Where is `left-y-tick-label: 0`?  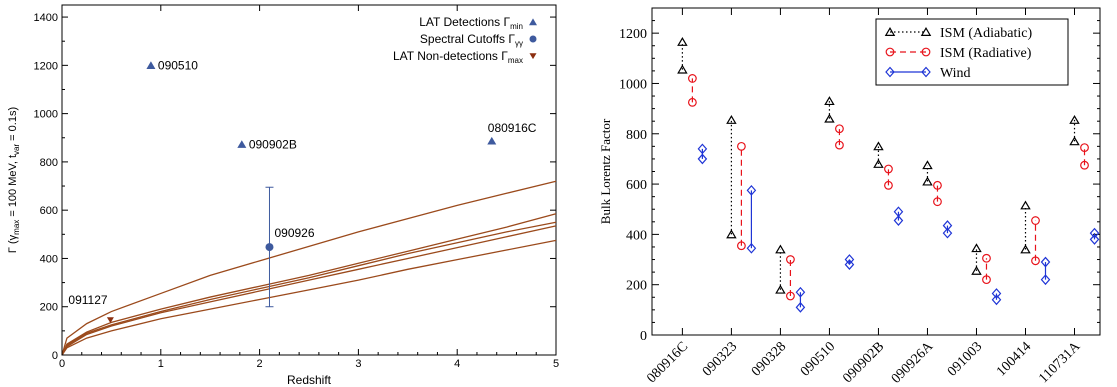
left-y-tick-label: 0 is located at coordinates (55, 356).